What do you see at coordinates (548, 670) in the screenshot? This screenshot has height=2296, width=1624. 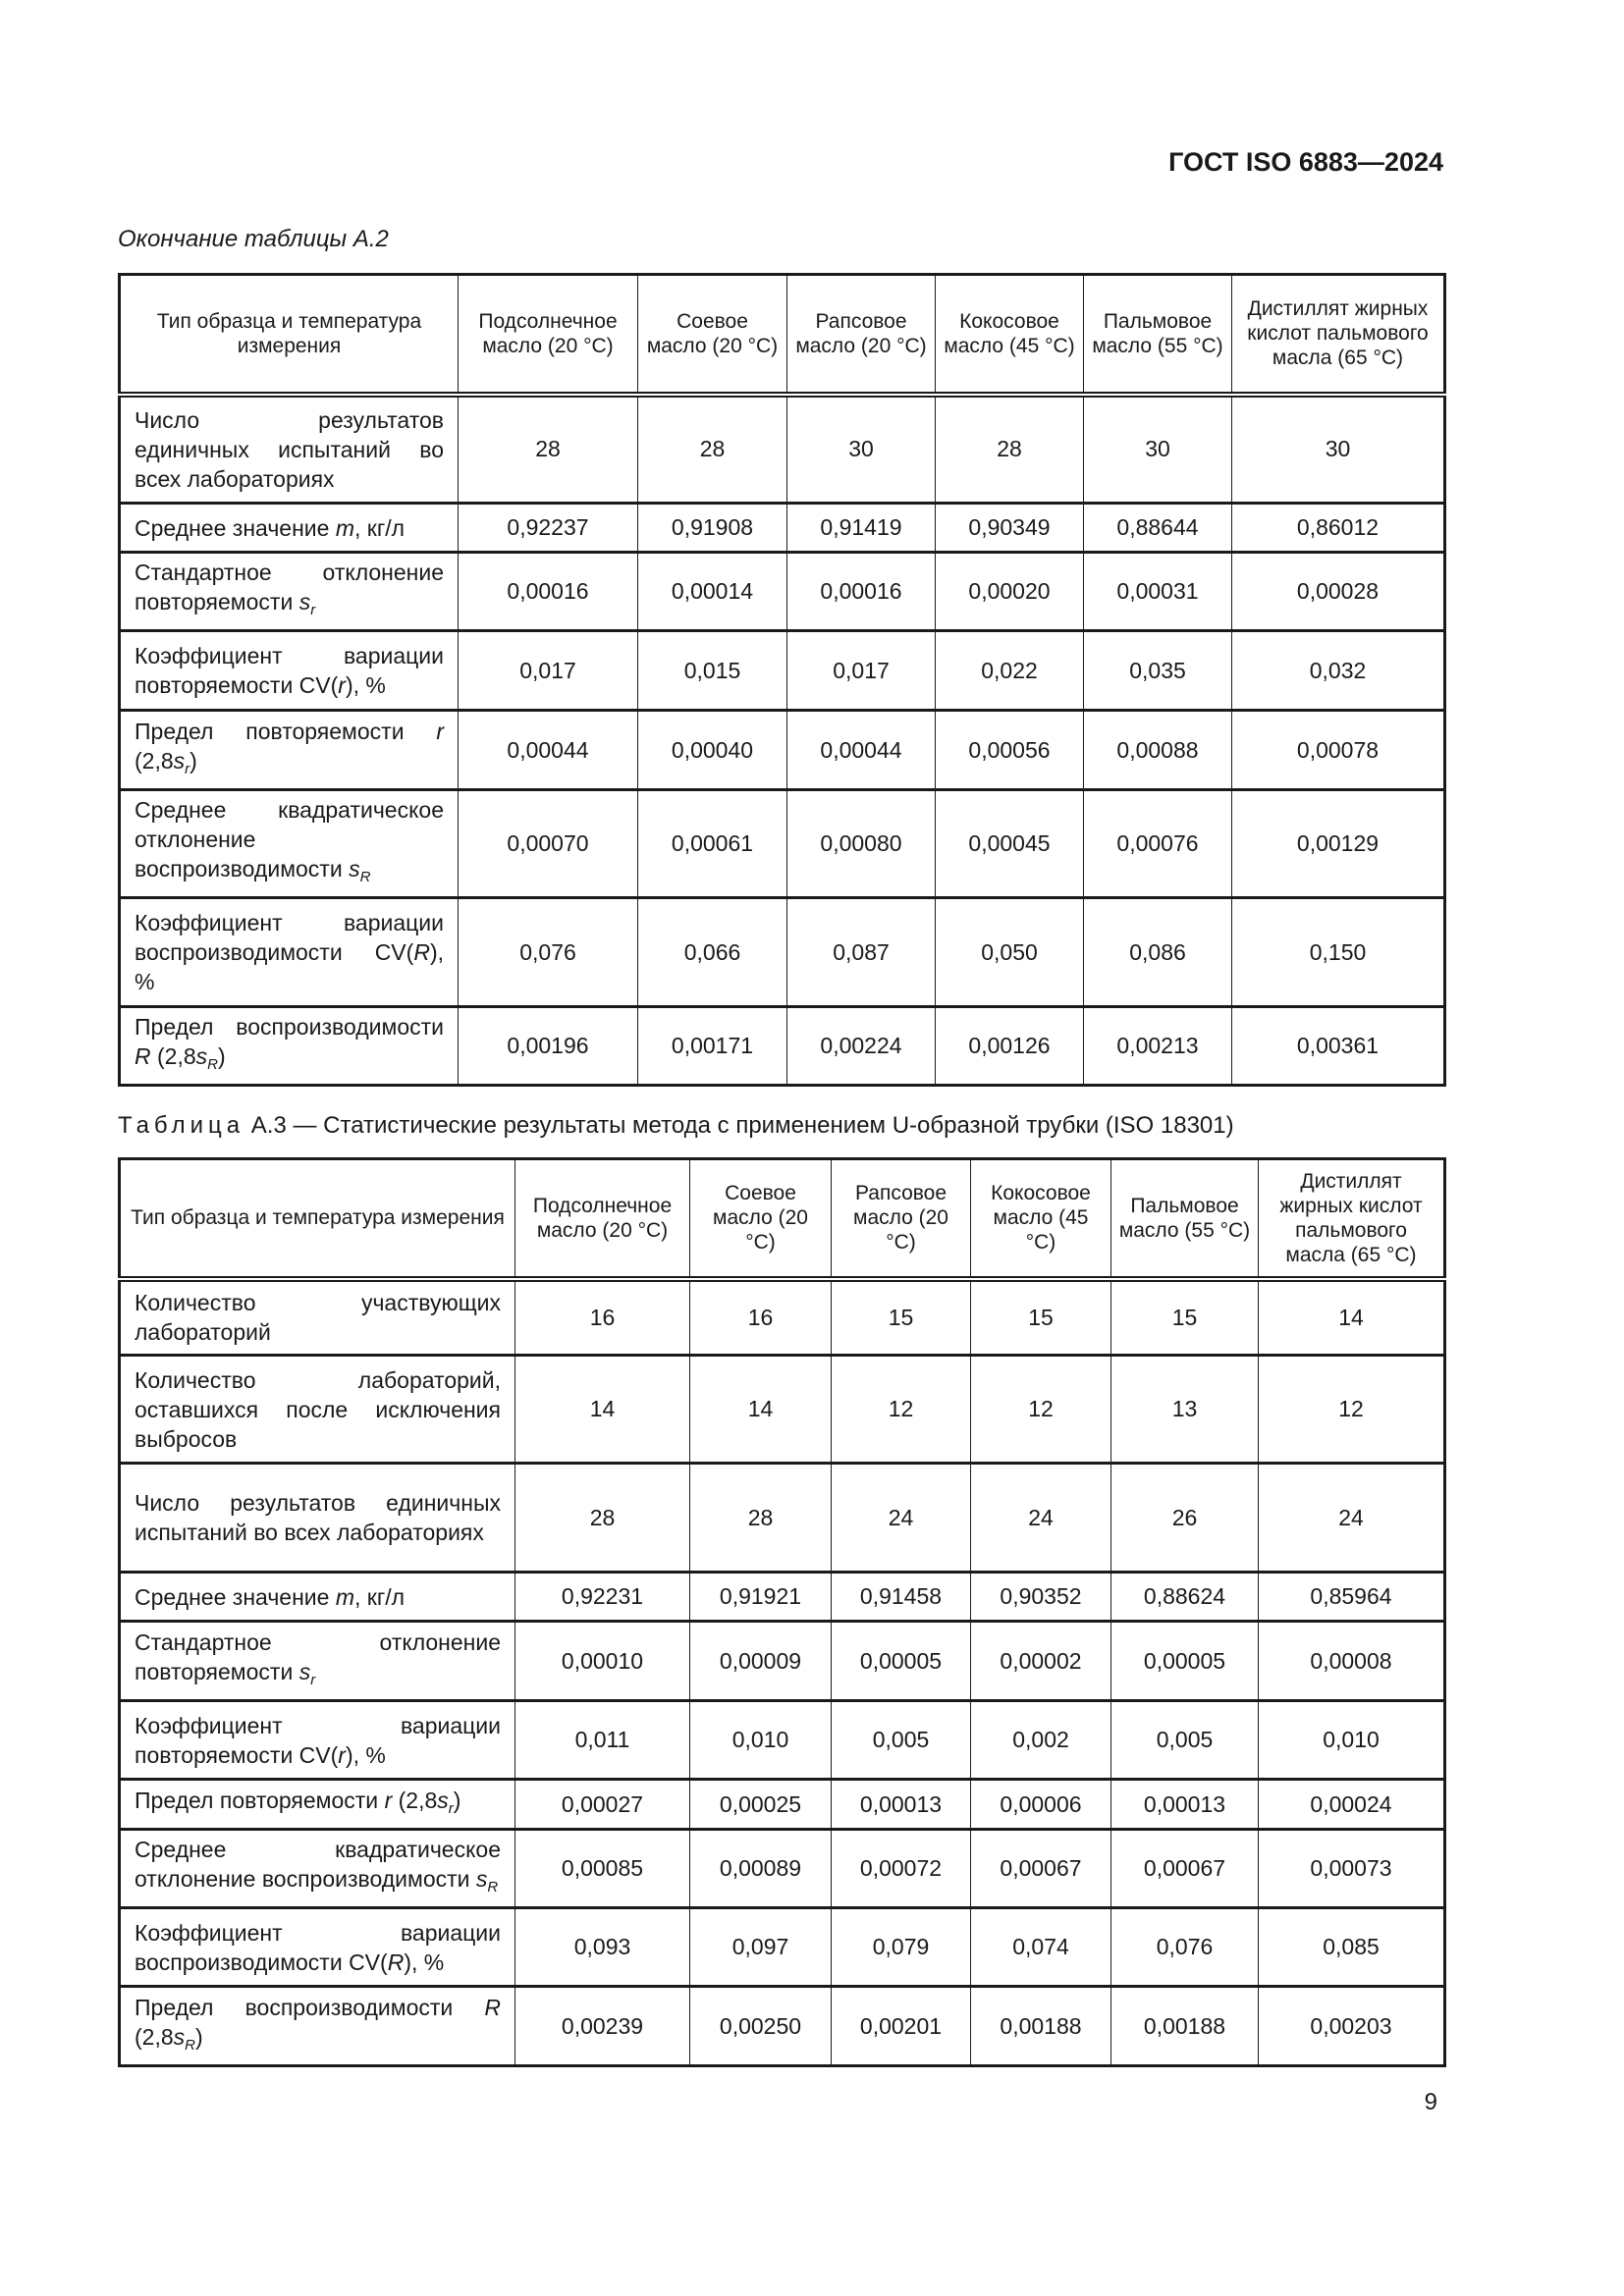 I see `value-cell: 0,017` at bounding box center [548, 670].